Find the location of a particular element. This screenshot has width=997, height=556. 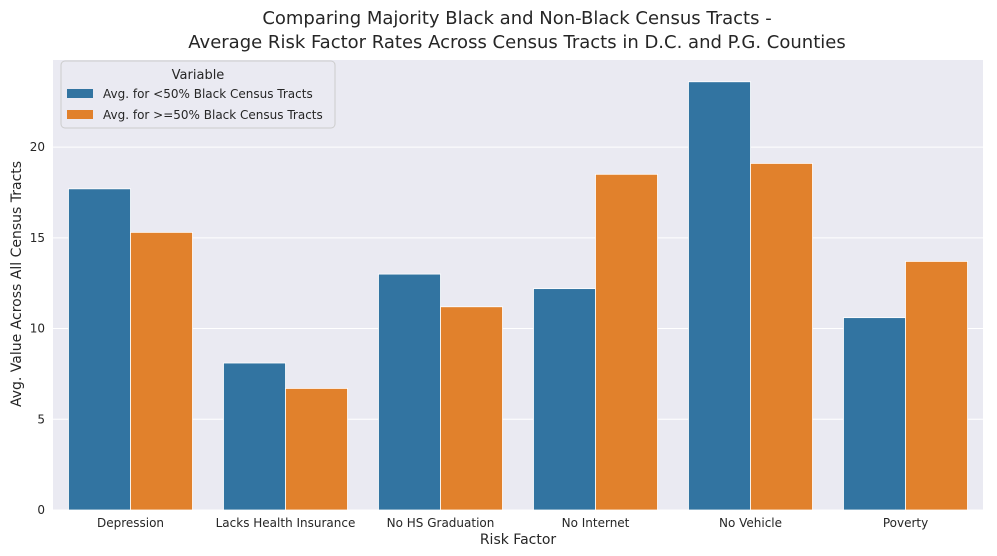

y-tick-label: 20 is located at coordinates (37, 147).